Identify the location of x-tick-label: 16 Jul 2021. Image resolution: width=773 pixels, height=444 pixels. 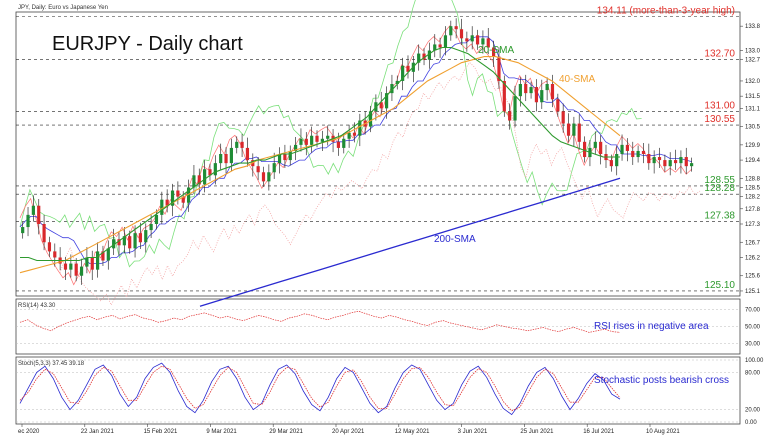
(599, 432).